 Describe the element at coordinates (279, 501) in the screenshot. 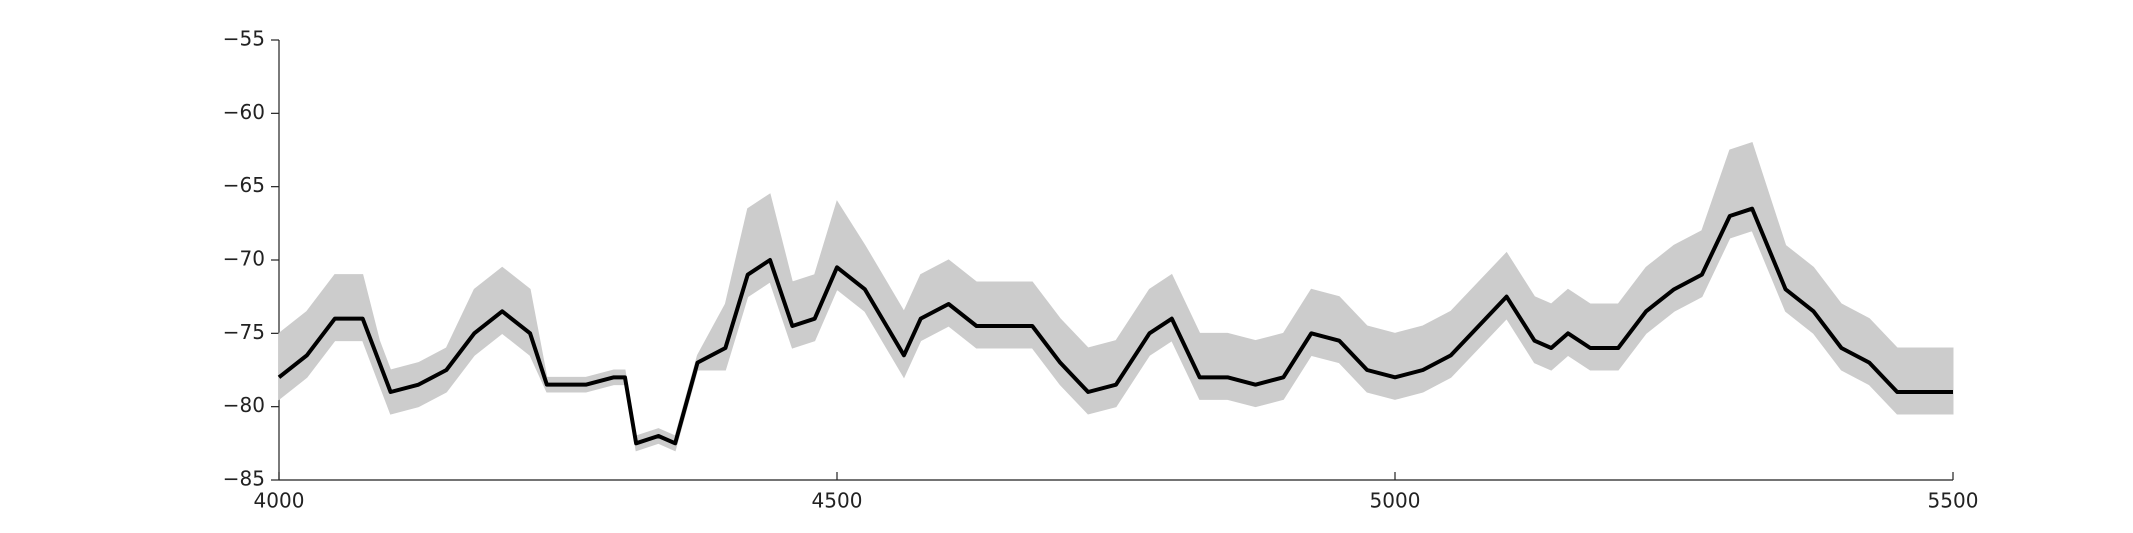

I see `x-tick-label: 4000` at that location.